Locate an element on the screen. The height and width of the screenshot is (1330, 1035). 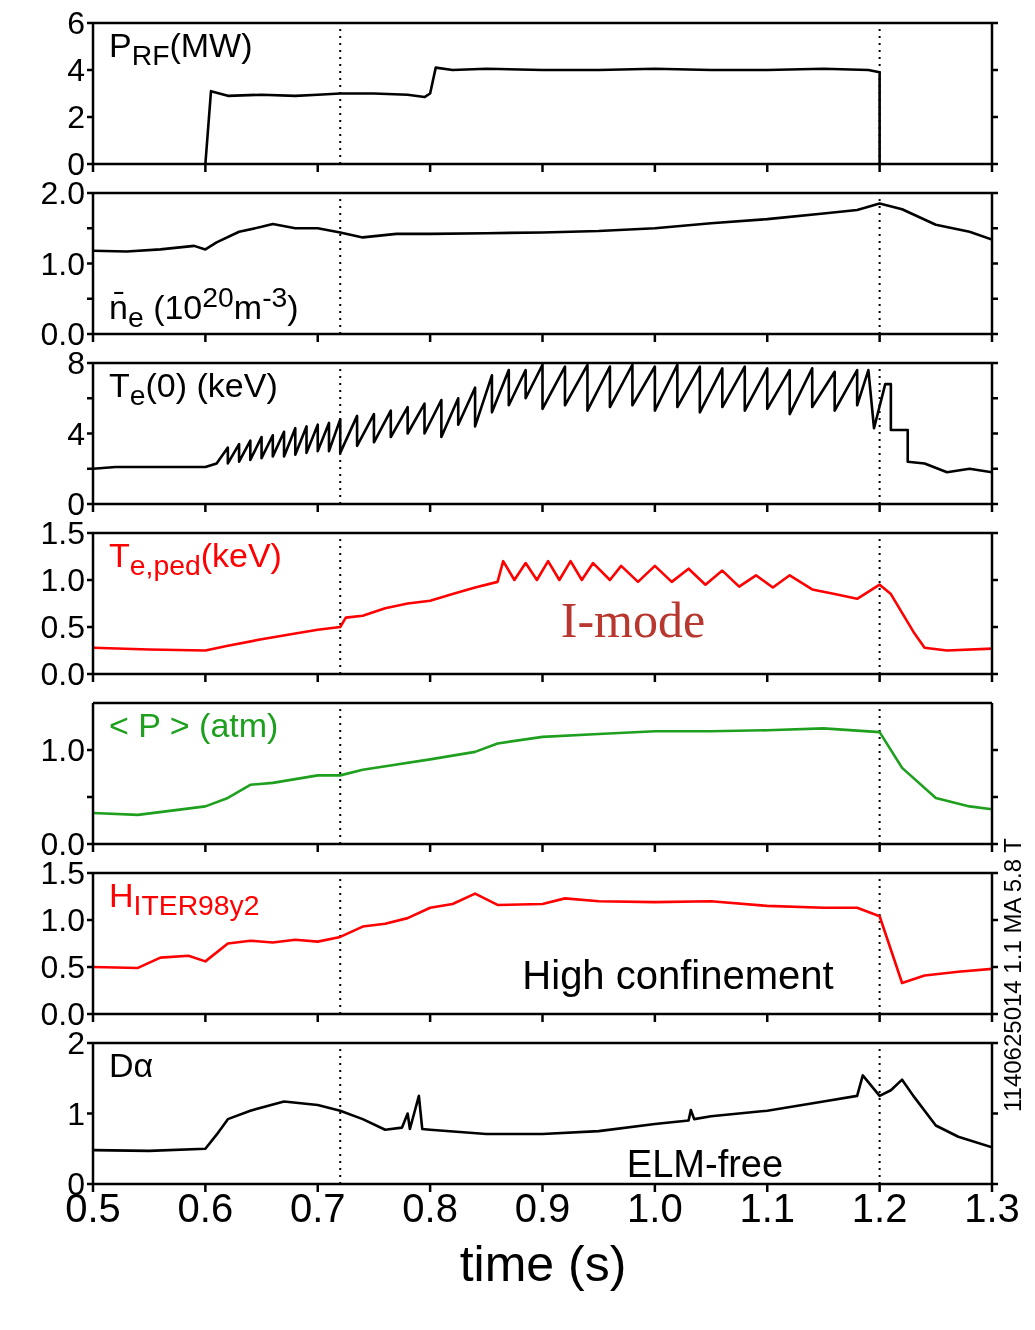
y-tick-label: 2 is located at coordinates (76, 117).